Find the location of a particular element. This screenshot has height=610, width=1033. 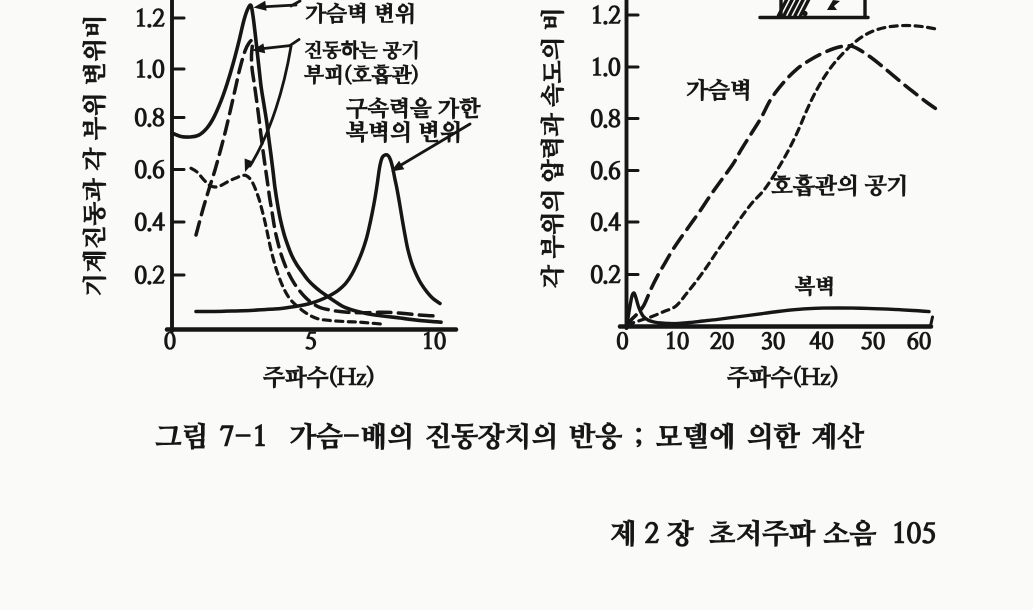

svg-text: 부피(호흡관) is located at coordinates (361, 75).